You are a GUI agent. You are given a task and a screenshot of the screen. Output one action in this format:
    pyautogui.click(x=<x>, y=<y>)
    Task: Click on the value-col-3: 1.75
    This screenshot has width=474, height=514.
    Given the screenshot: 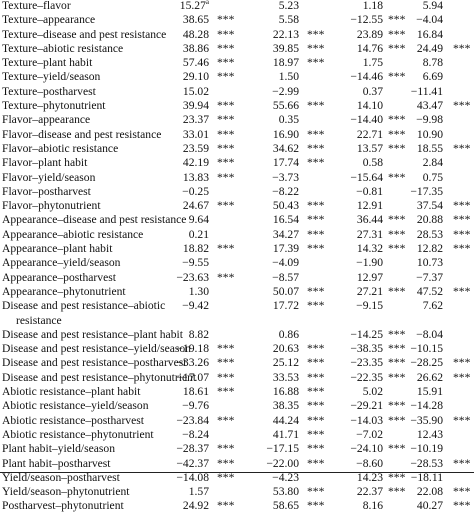 What is the action you would take?
    pyautogui.click(x=372, y=63)
    